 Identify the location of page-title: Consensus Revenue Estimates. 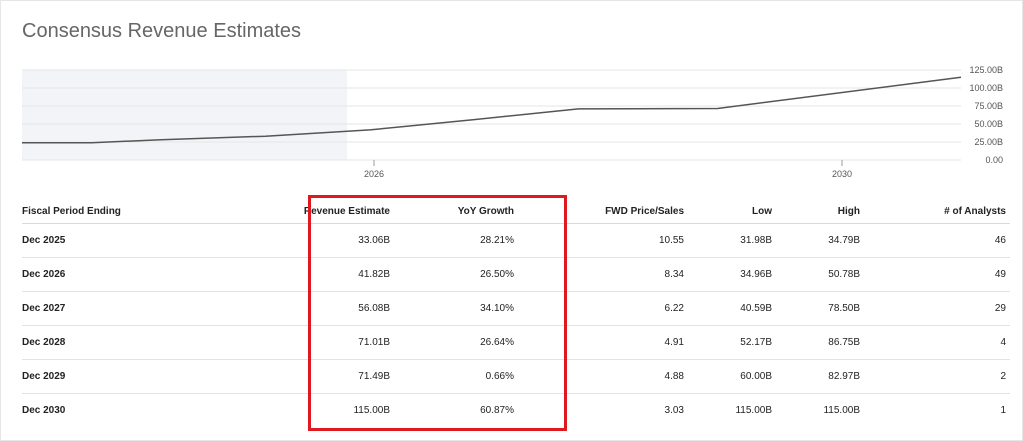
(162, 31).